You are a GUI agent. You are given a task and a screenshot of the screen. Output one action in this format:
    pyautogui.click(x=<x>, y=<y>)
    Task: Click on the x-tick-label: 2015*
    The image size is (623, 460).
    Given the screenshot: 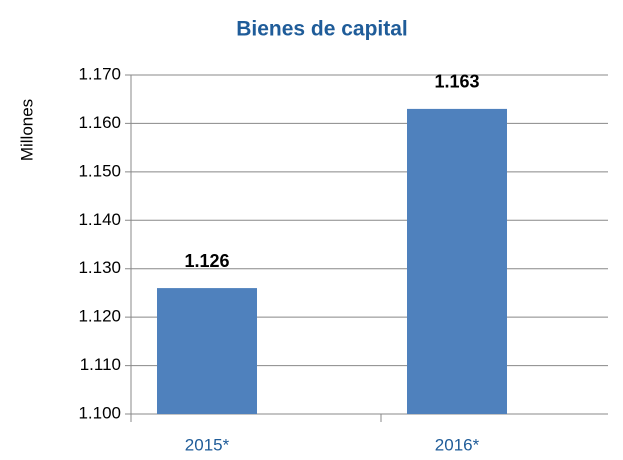 What is the action you would take?
    pyautogui.click(x=207, y=444)
    